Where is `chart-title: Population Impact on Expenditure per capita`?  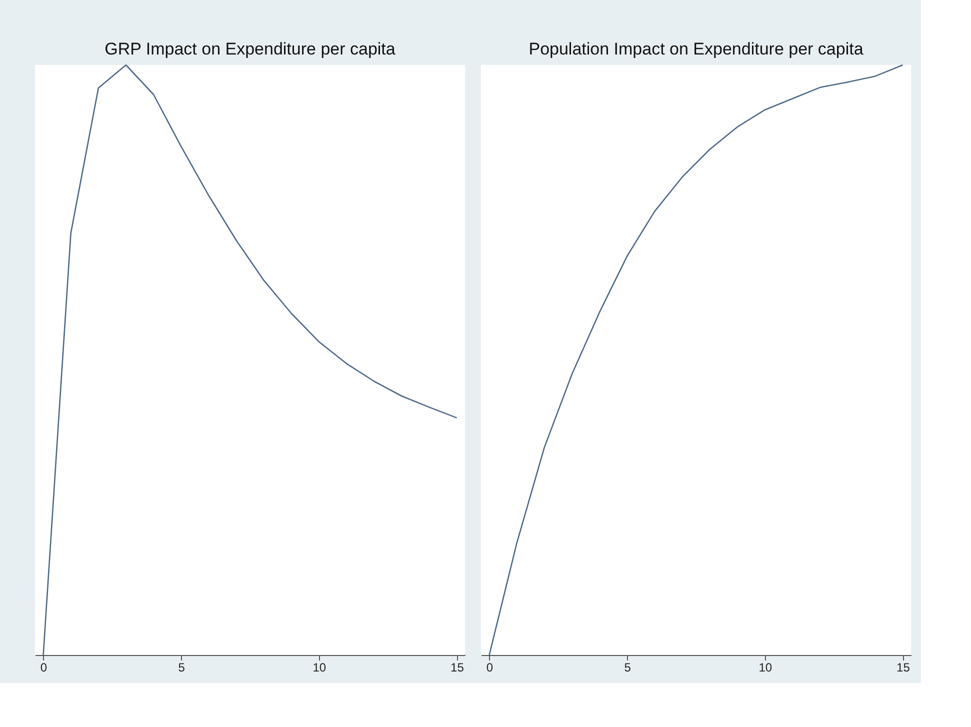
chart-title: Population Impact on Expenditure per capita is located at coordinates (696, 48).